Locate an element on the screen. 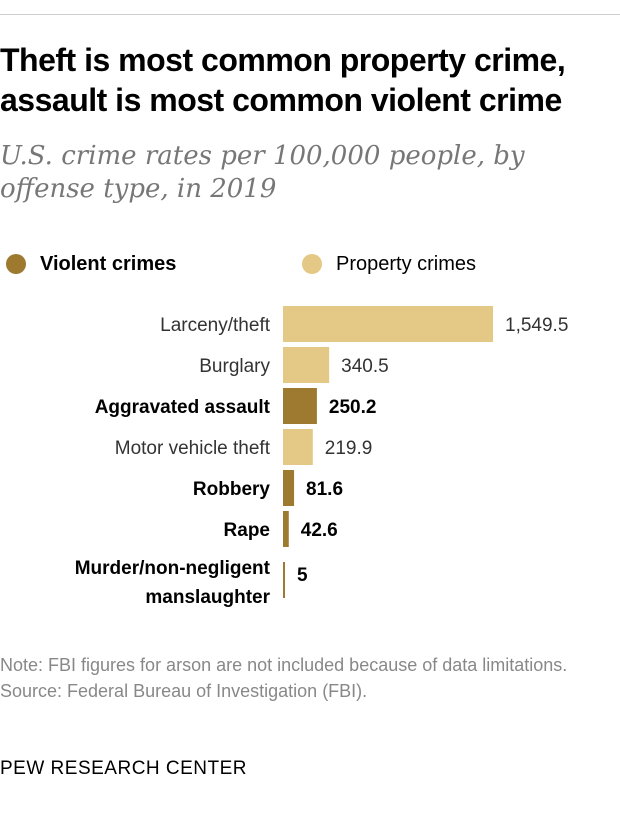  bar-motor-vehicle-theft is located at coordinates (298, 447).